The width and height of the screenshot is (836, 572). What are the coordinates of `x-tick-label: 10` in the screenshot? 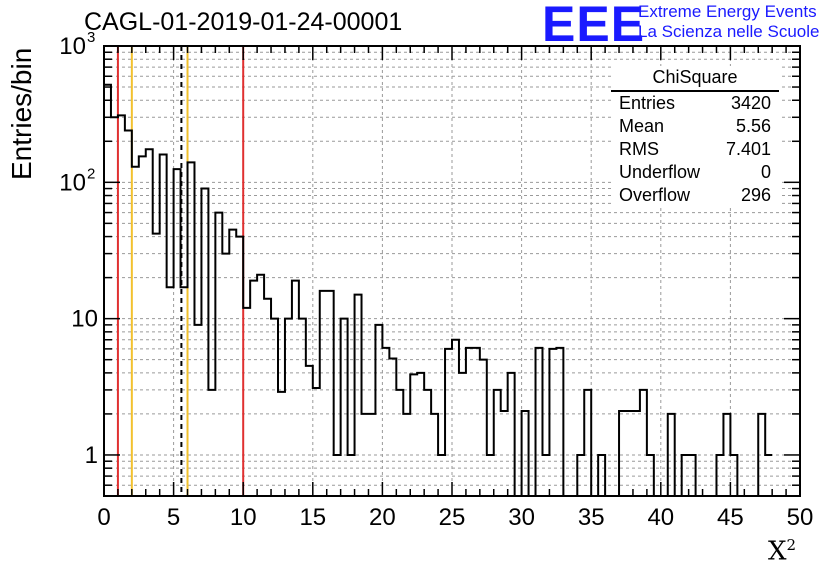 It's located at (243, 517).